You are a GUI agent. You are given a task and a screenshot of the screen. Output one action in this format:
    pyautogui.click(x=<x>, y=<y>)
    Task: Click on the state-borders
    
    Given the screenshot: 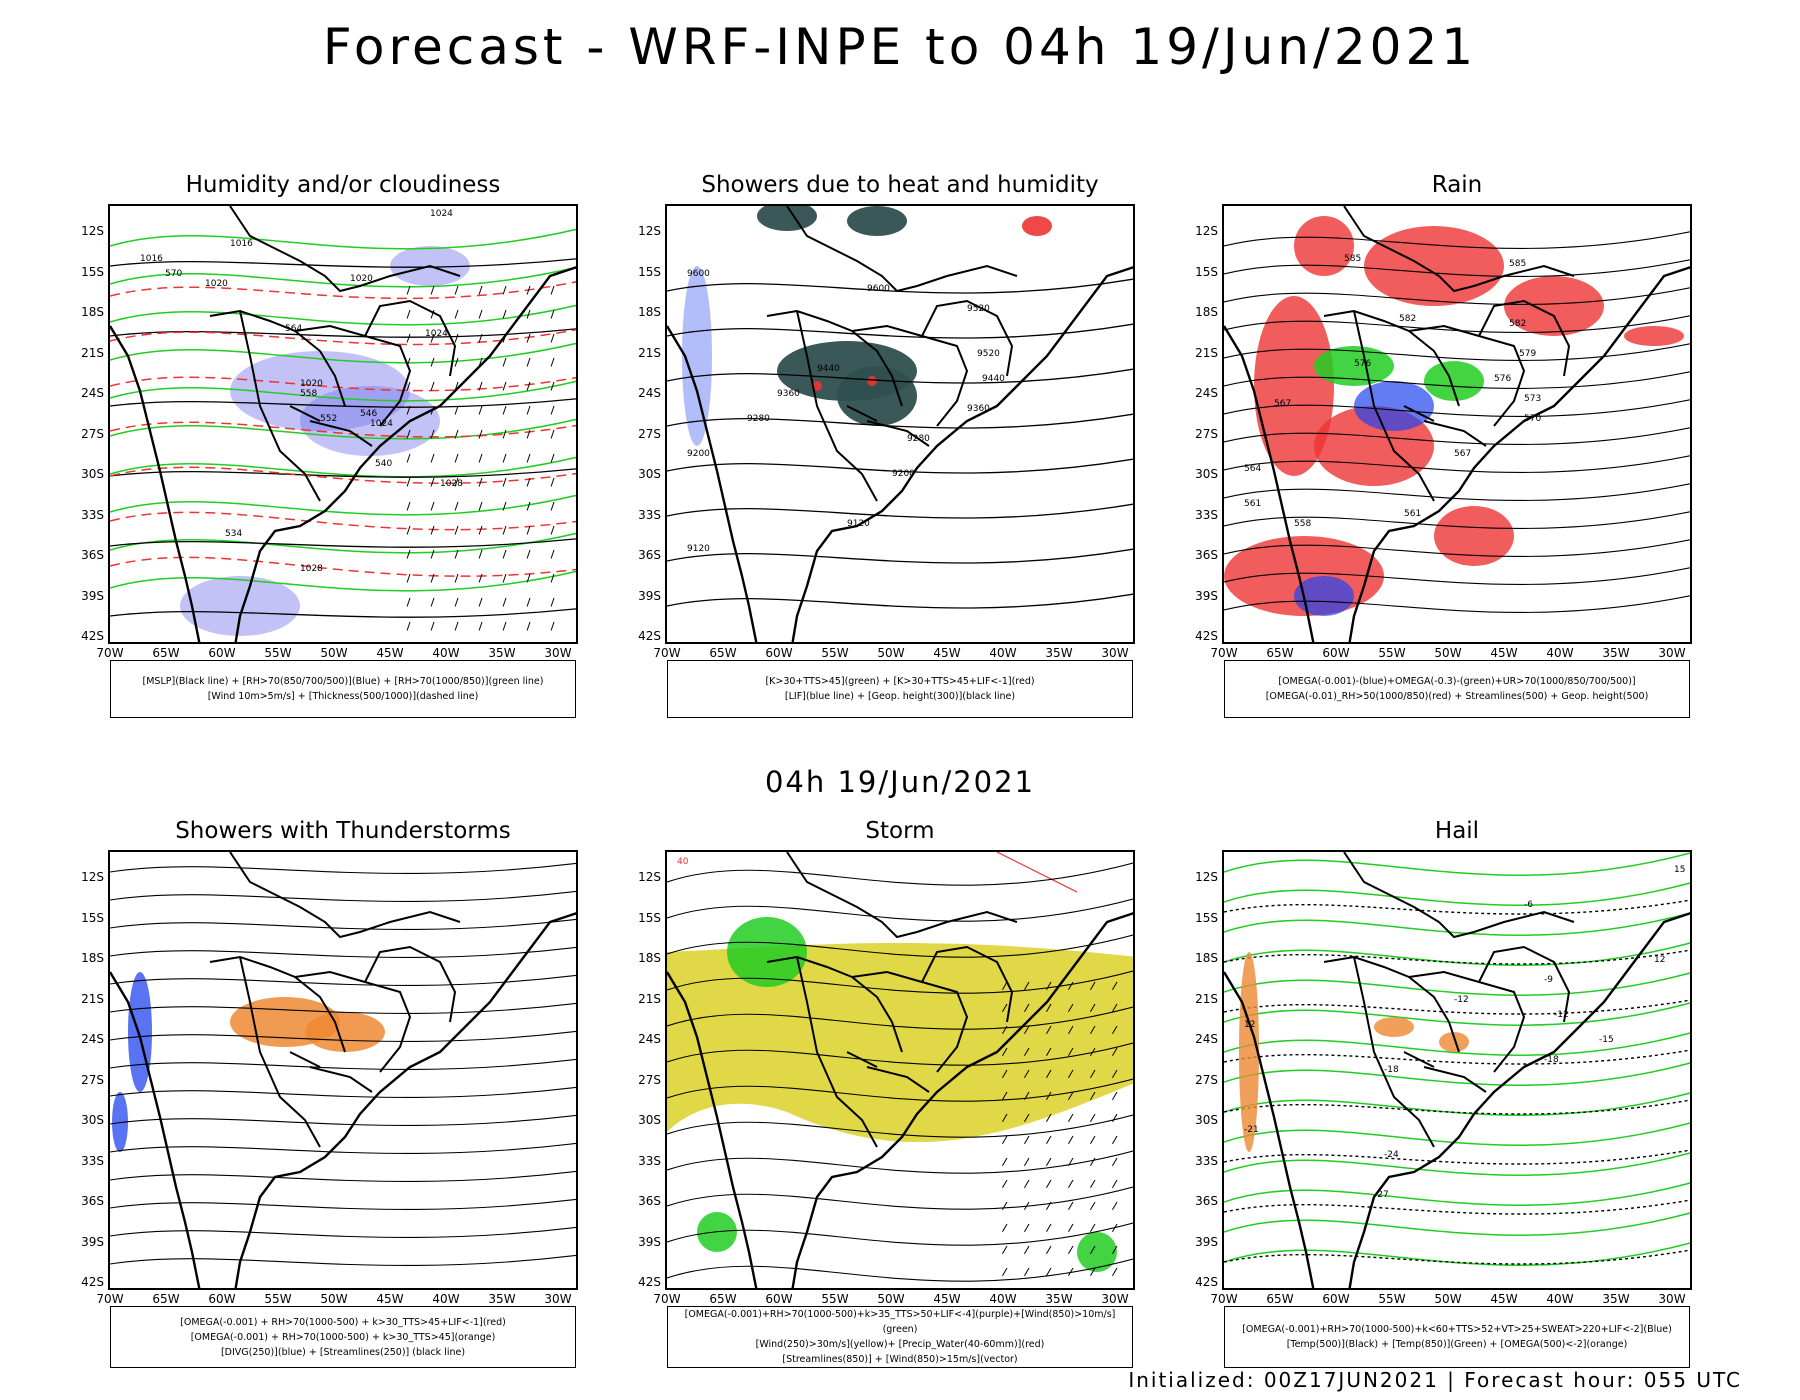 What is the action you would take?
    pyautogui.click(x=335, y=1000)
    